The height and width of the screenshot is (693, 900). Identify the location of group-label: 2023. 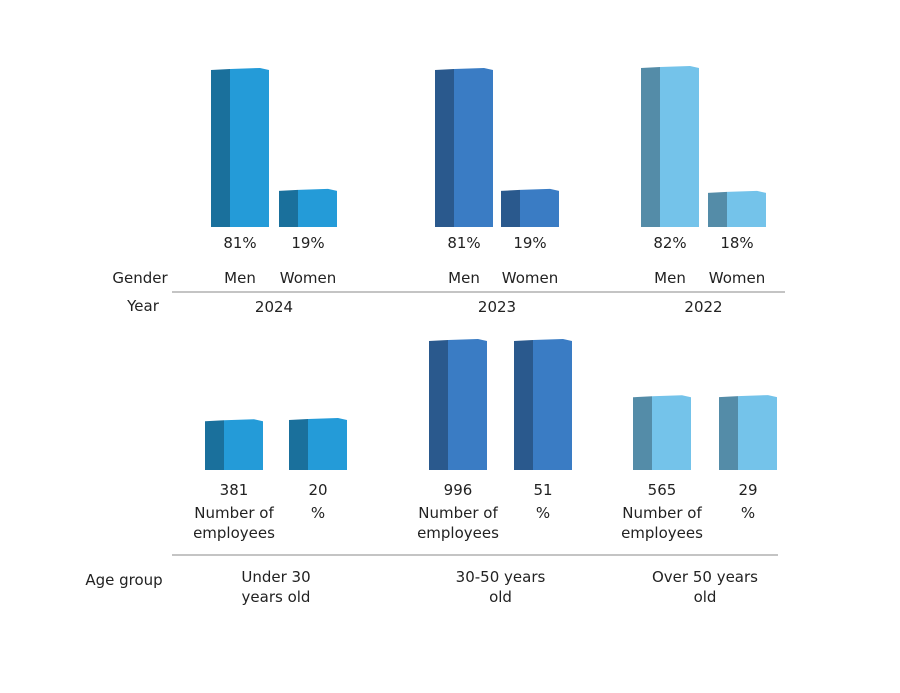
(497, 307).